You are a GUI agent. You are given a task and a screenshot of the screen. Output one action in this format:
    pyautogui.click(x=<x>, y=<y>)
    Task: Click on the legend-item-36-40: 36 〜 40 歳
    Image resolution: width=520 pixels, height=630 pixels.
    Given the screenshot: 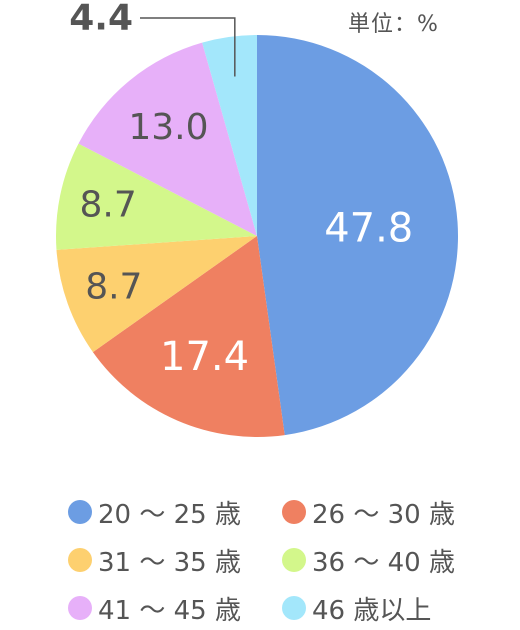 What is the action you would take?
    pyautogui.click(x=368, y=560)
    